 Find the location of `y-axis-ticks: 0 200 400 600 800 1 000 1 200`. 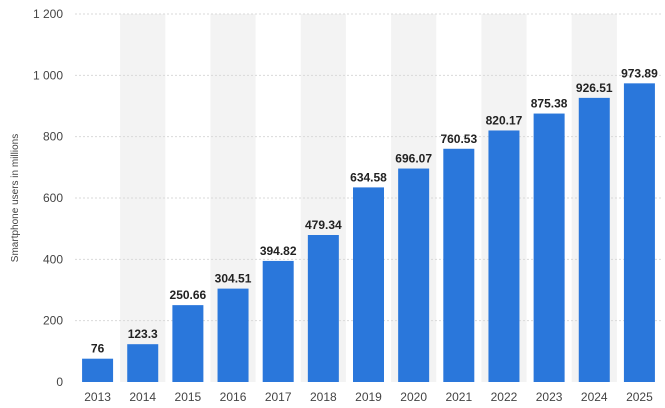

y-axis-ticks: 0 200 400 600 800 1 000 1 200 is located at coordinates (48, 198).